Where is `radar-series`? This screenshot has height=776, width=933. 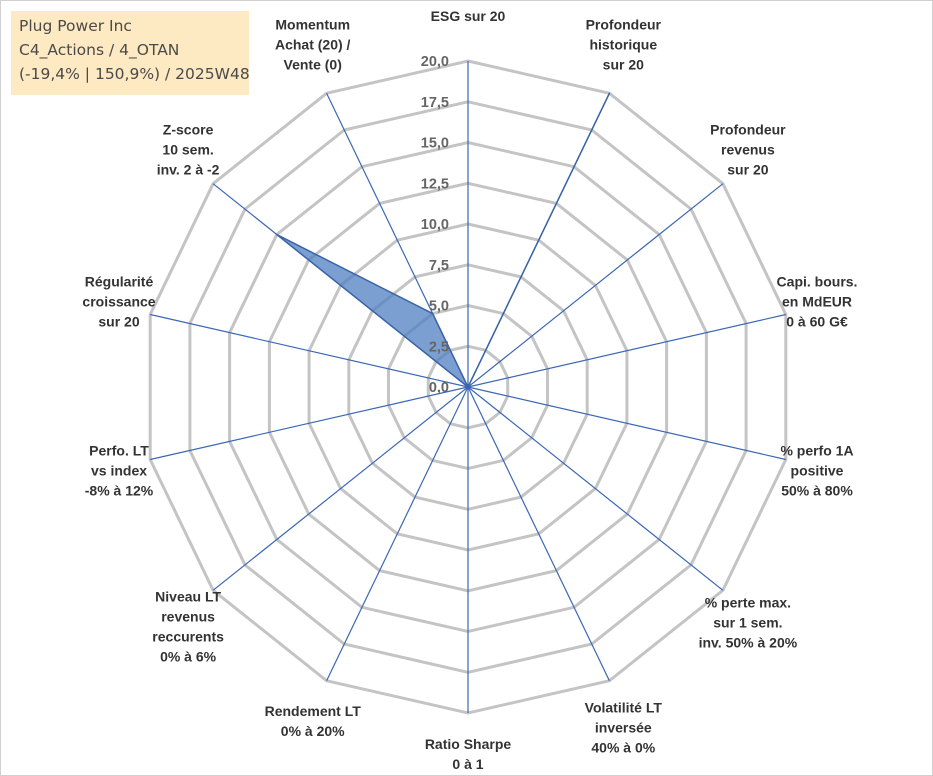 radar-series is located at coordinates (443, 240).